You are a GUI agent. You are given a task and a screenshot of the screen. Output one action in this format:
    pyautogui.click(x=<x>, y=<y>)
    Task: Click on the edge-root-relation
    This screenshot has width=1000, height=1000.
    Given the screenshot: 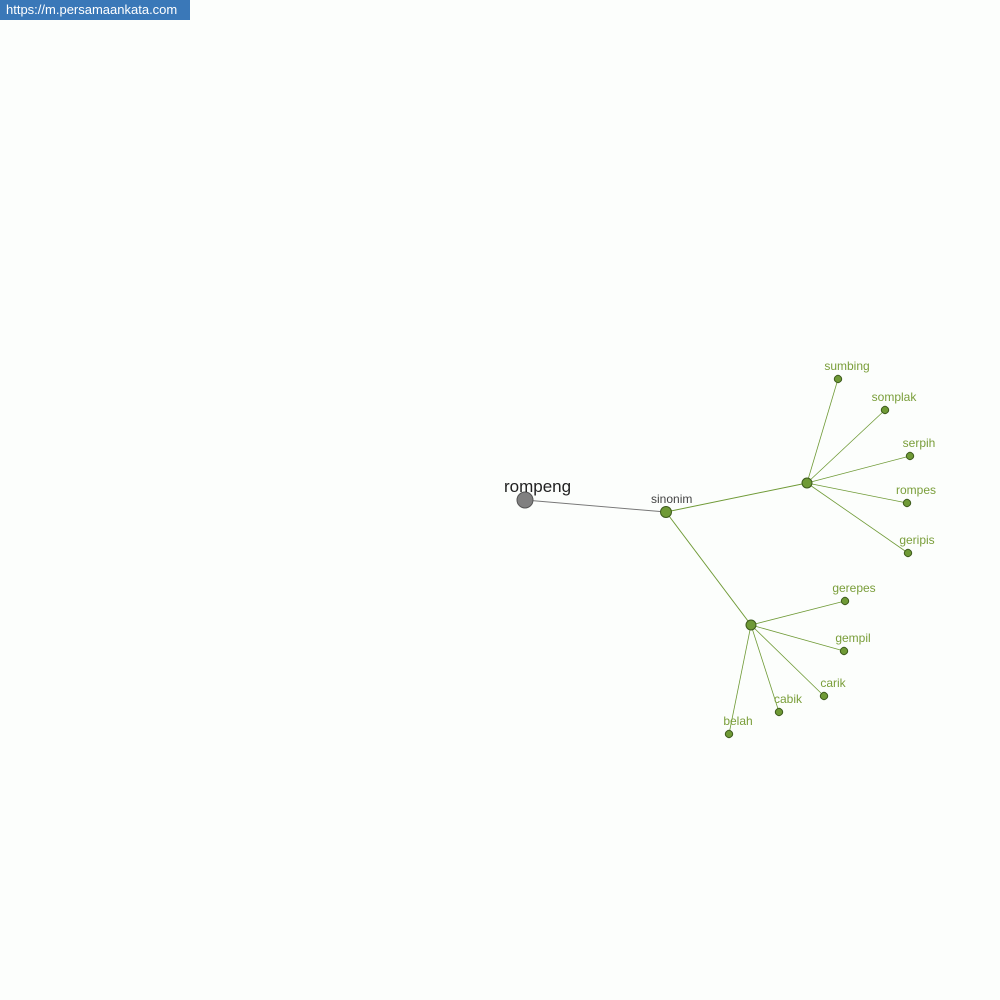 What is the action you would take?
    pyautogui.click(x=595, y=506)
    